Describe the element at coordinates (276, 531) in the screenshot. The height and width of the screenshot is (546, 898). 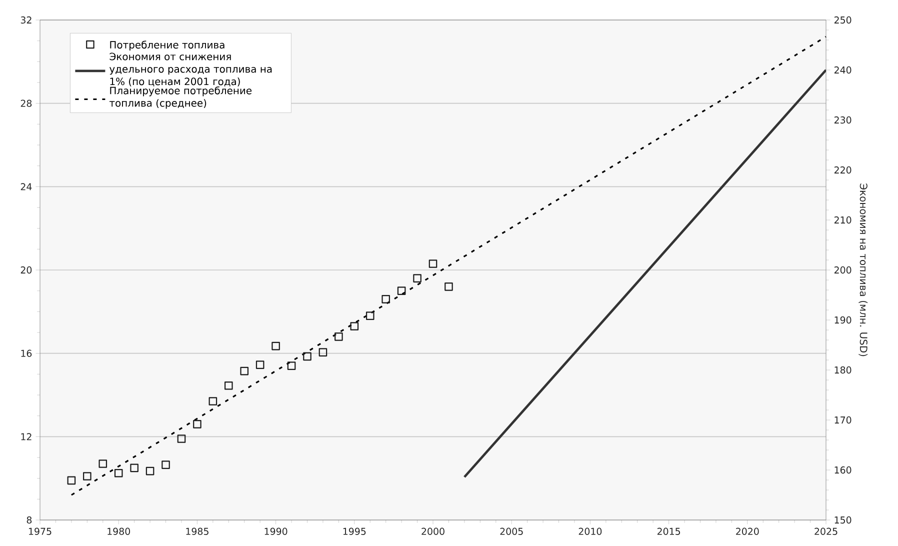
I see `x-tick-label: 1990` at that location.